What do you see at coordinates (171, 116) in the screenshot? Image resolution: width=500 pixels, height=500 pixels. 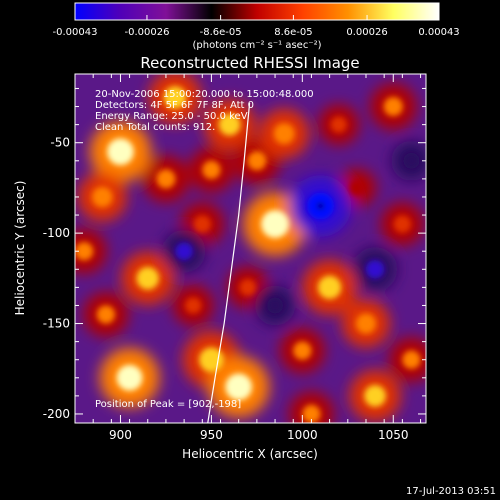 I see `annotation-energy: Energy Range: 25.0 - 50.0 keV` at bounding box center [171, 116].